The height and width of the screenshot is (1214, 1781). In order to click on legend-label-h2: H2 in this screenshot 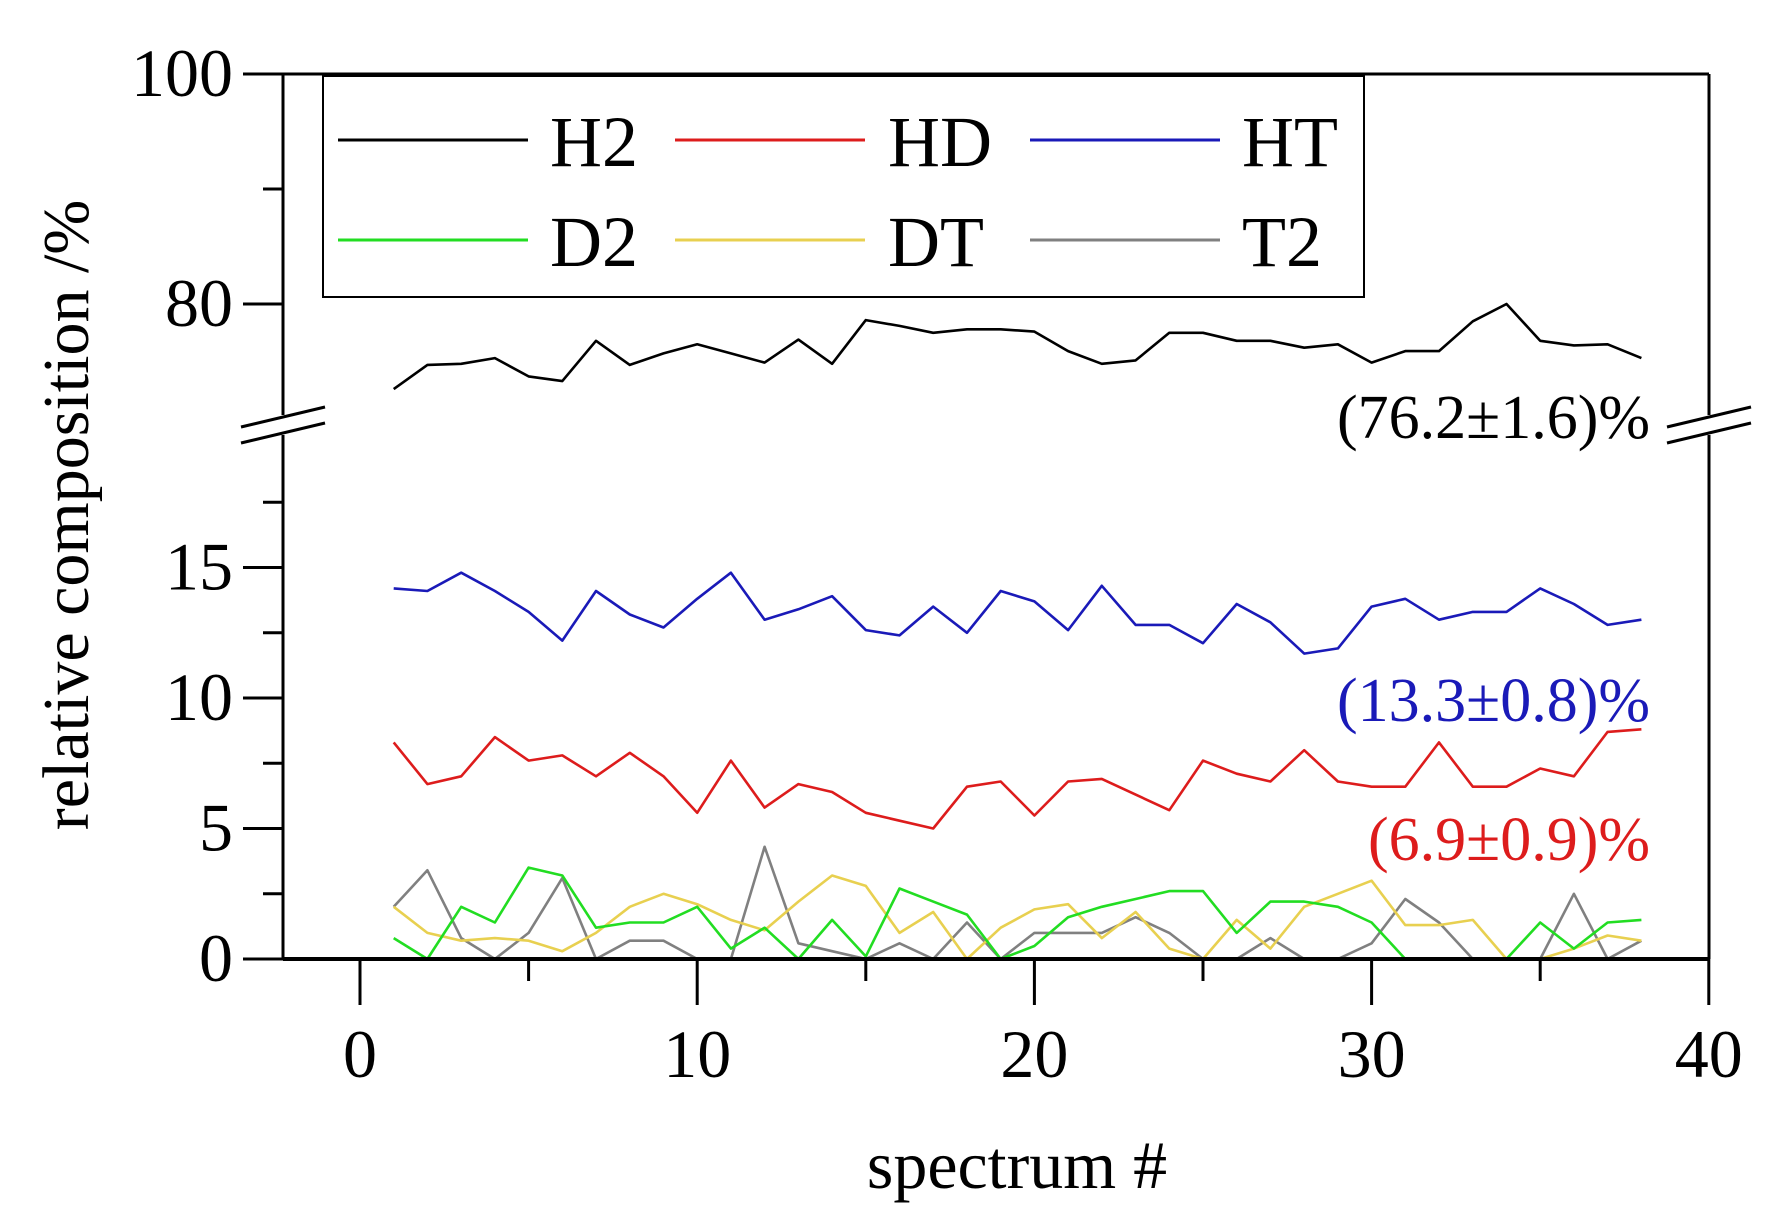, I will do `click(594, 142)`.